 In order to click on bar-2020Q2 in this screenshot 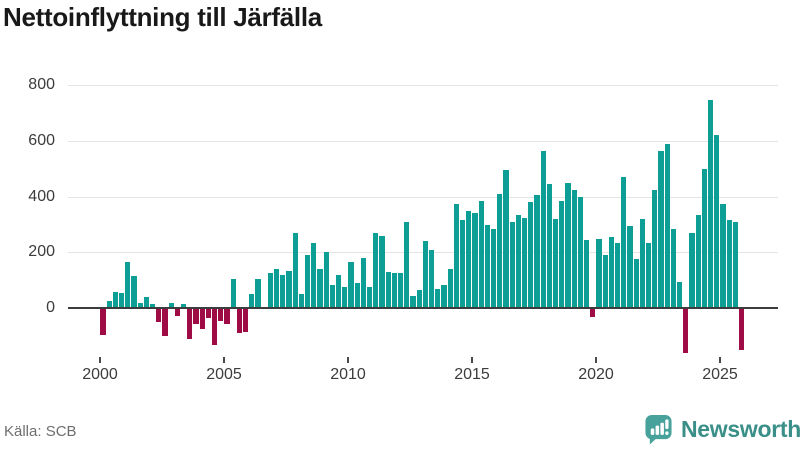, I will do `click(605, 282)`.